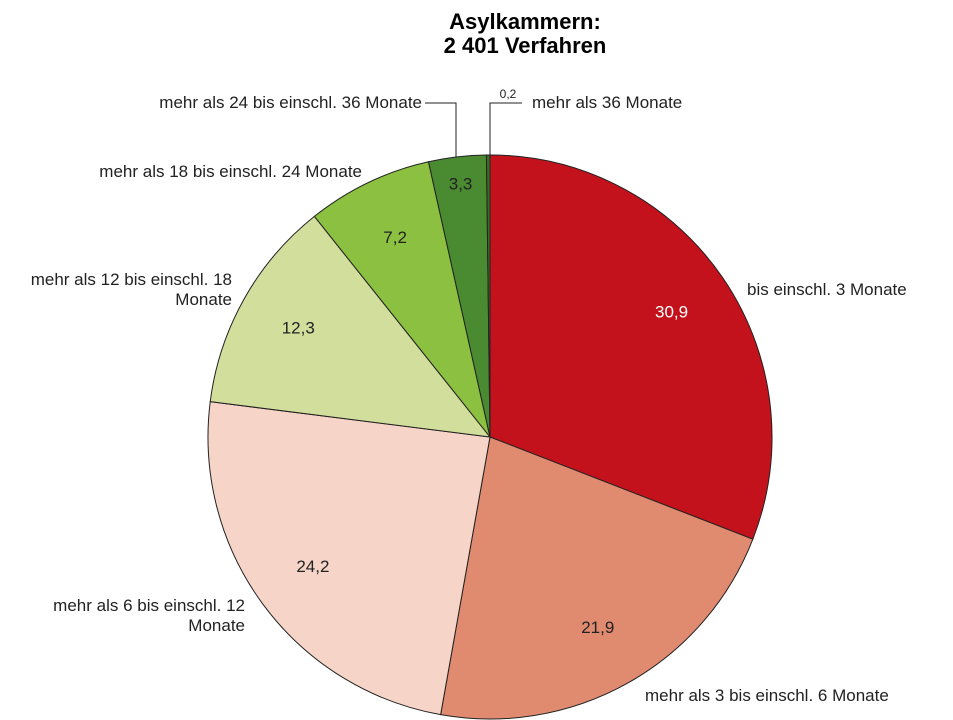 Image resolution: width=953 pixels, height=720 pixels. What do you see at coordinates (827, 289) in the screenshot?
I see `category-label: bis einschl. 3 Monate` at bounding box center [827, 289].